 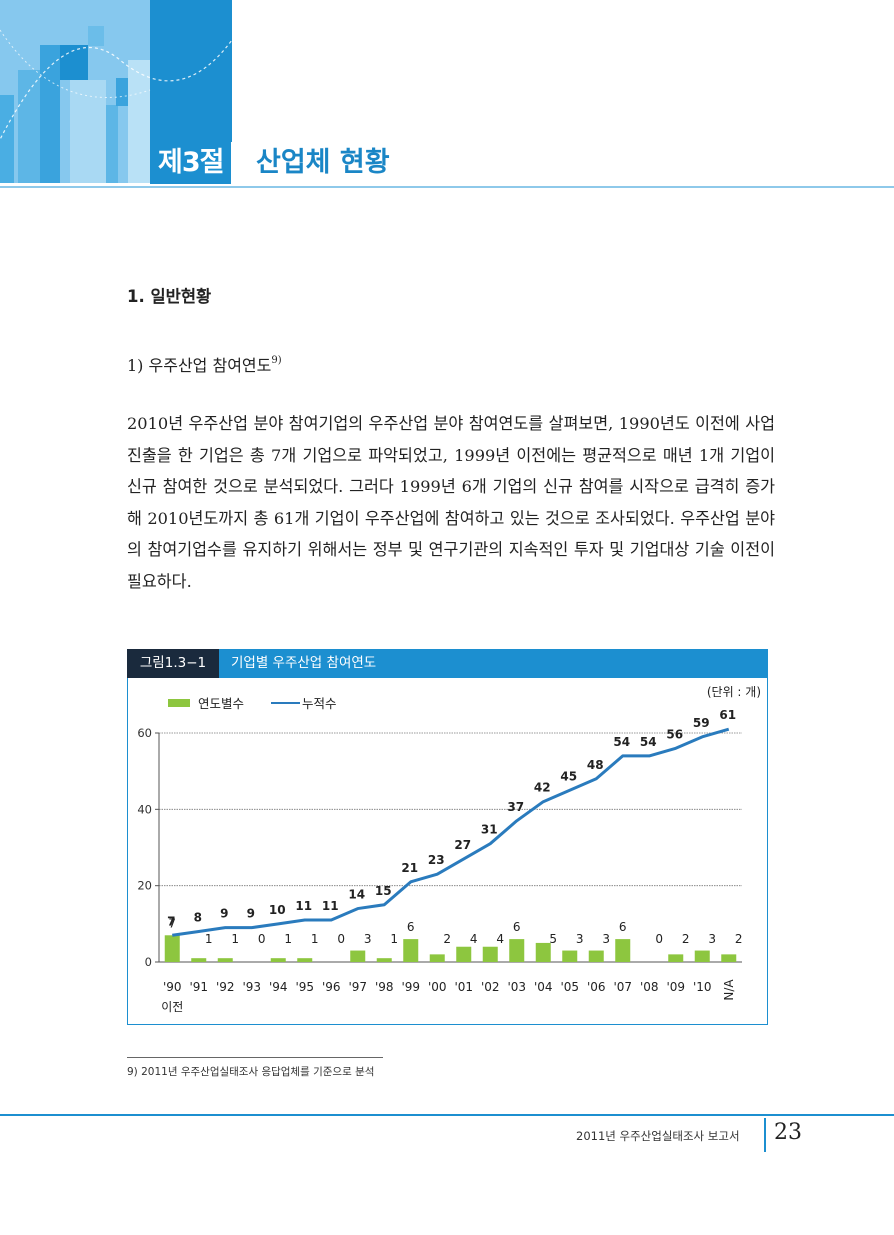 What do you see at coordinates (319, 703) in the screenshot?
I see `legend-line-label: 누적수` at bounding box center [319, 703].